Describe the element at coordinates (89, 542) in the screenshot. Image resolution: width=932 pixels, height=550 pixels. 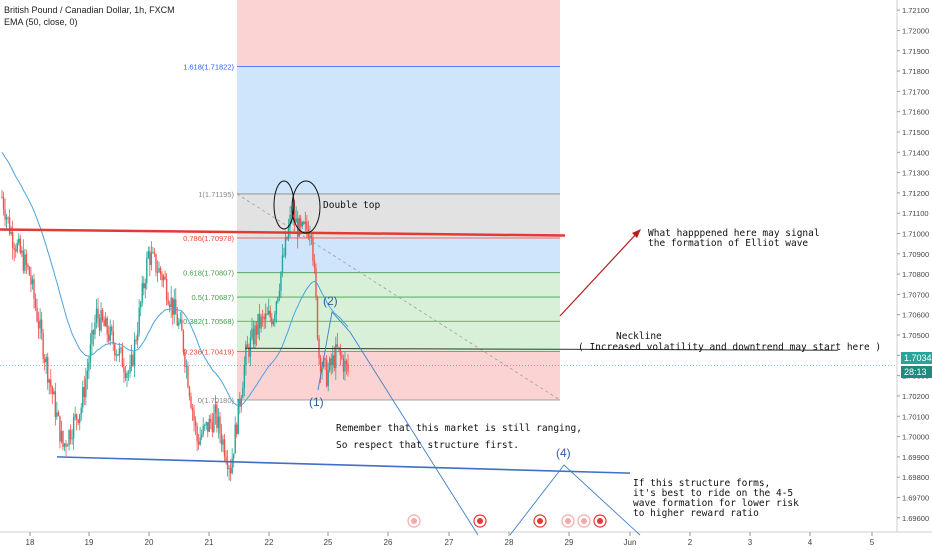
I see `x-tick-label-1: 19` at that location.